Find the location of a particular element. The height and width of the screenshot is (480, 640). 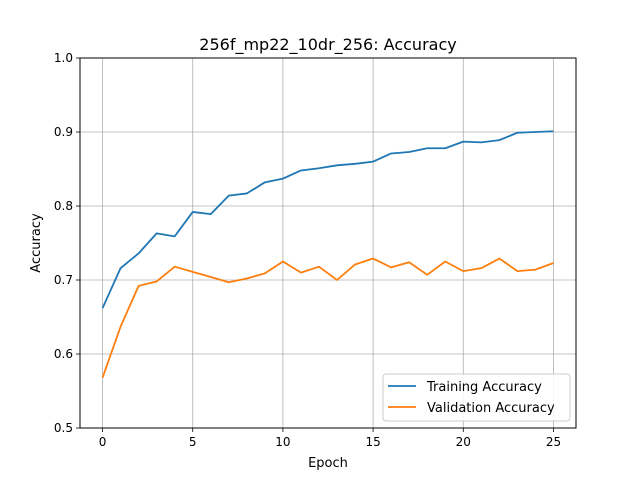

x-tick-label: 25 is located at coordinates (553, 442).